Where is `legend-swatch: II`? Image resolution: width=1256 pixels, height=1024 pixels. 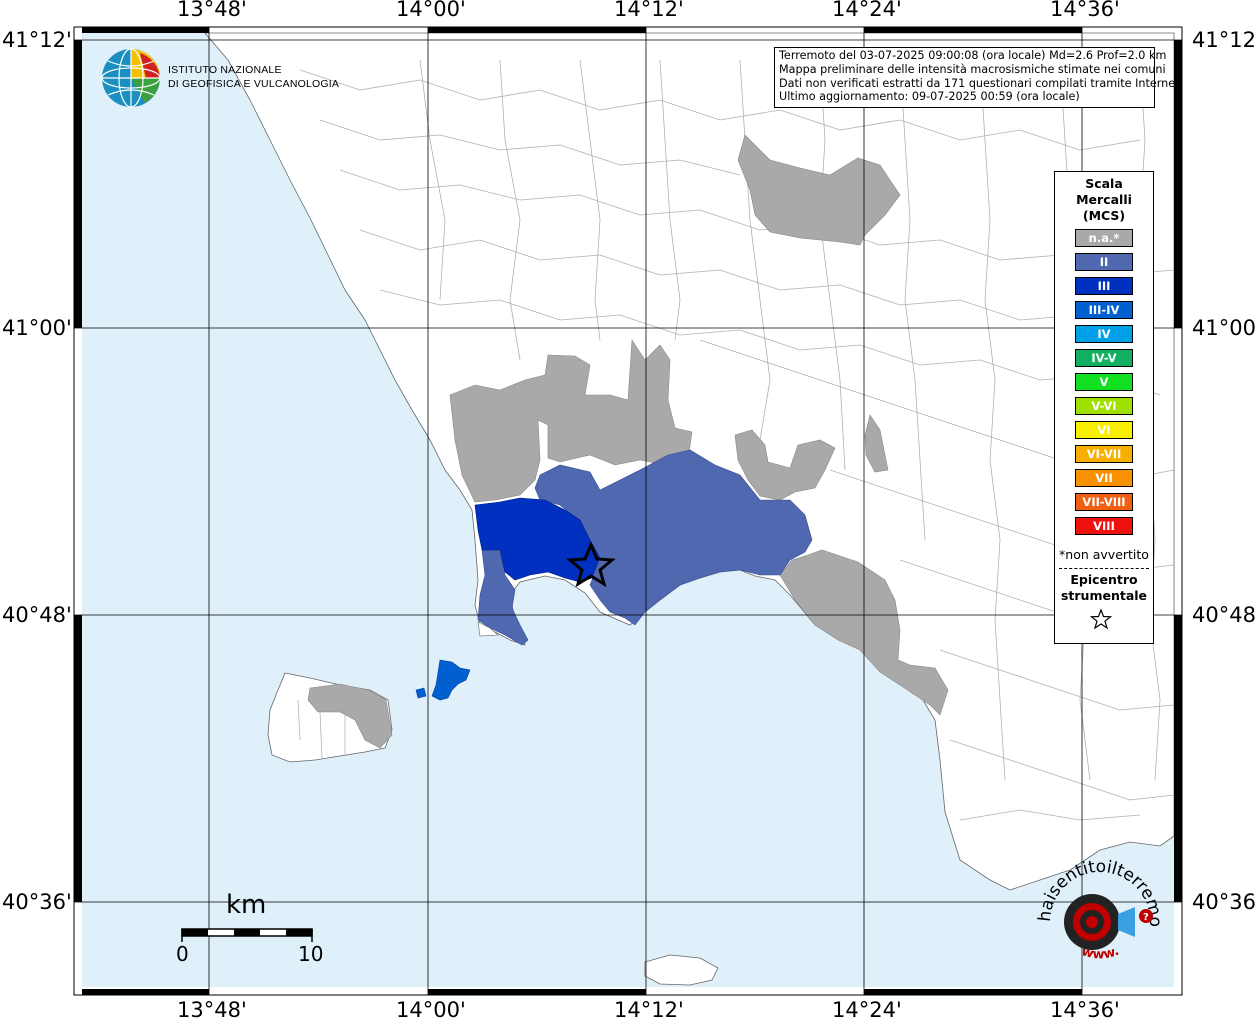 legend-swatch: II is located at coordinates (1104, 262).